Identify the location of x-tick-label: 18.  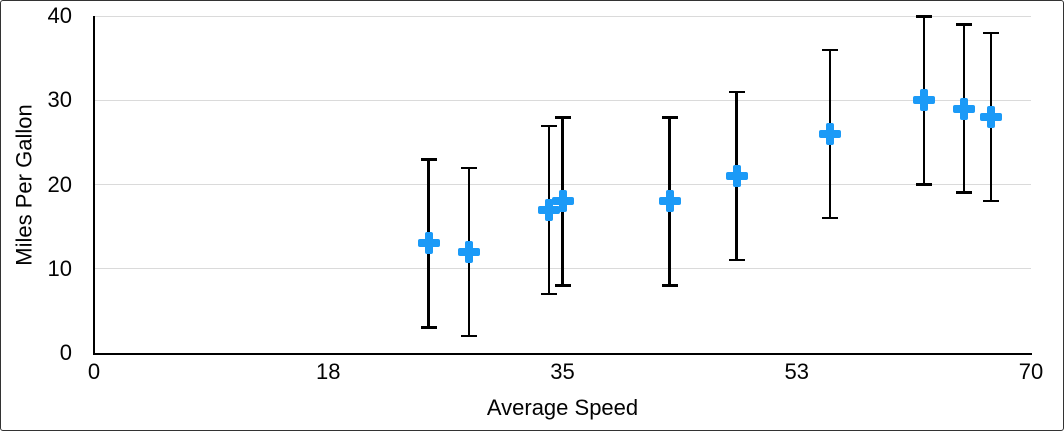
(328, 371).